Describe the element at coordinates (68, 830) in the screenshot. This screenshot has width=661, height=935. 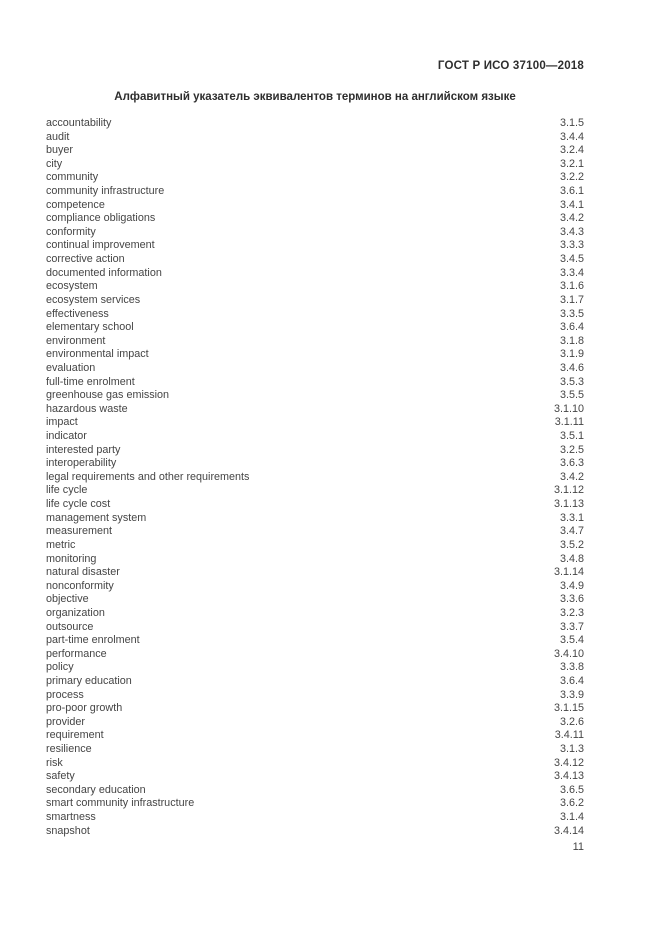
I see `term-label: snapshot` at that location.